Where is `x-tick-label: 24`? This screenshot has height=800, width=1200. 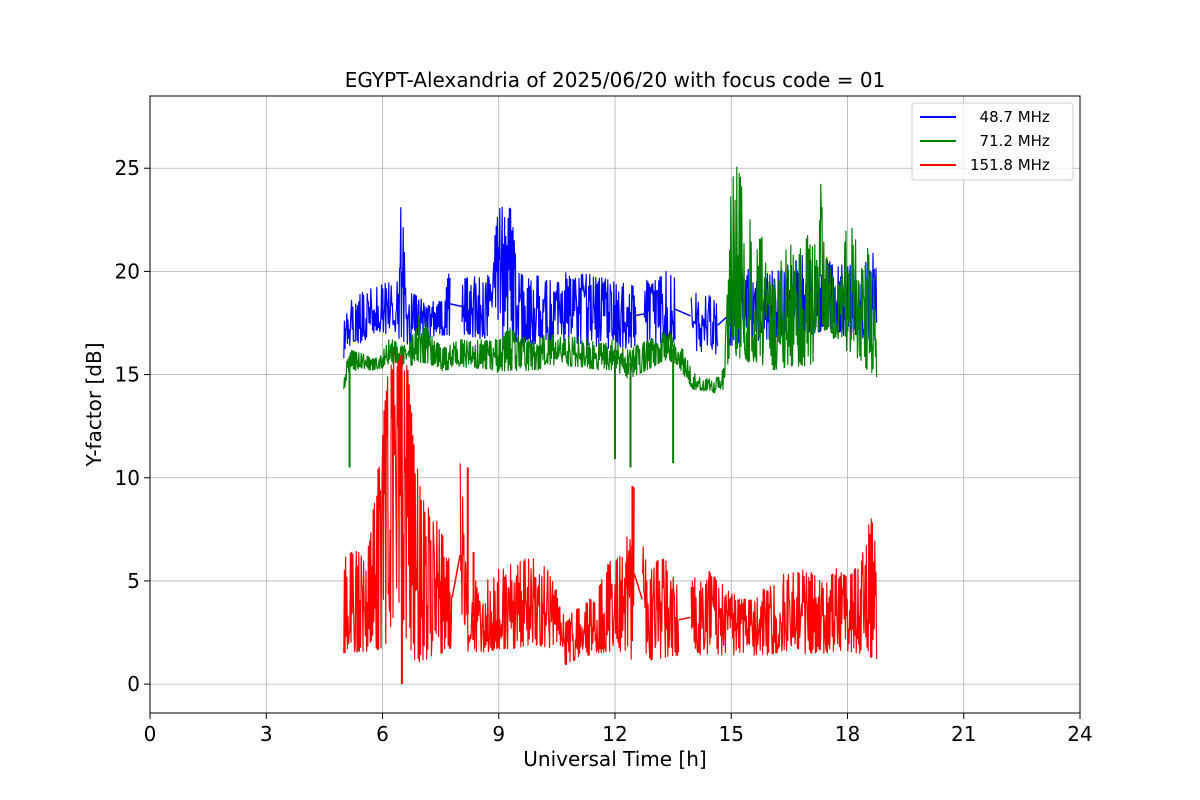 x-tick-label: 24 is located at coordinates (1079, 734).